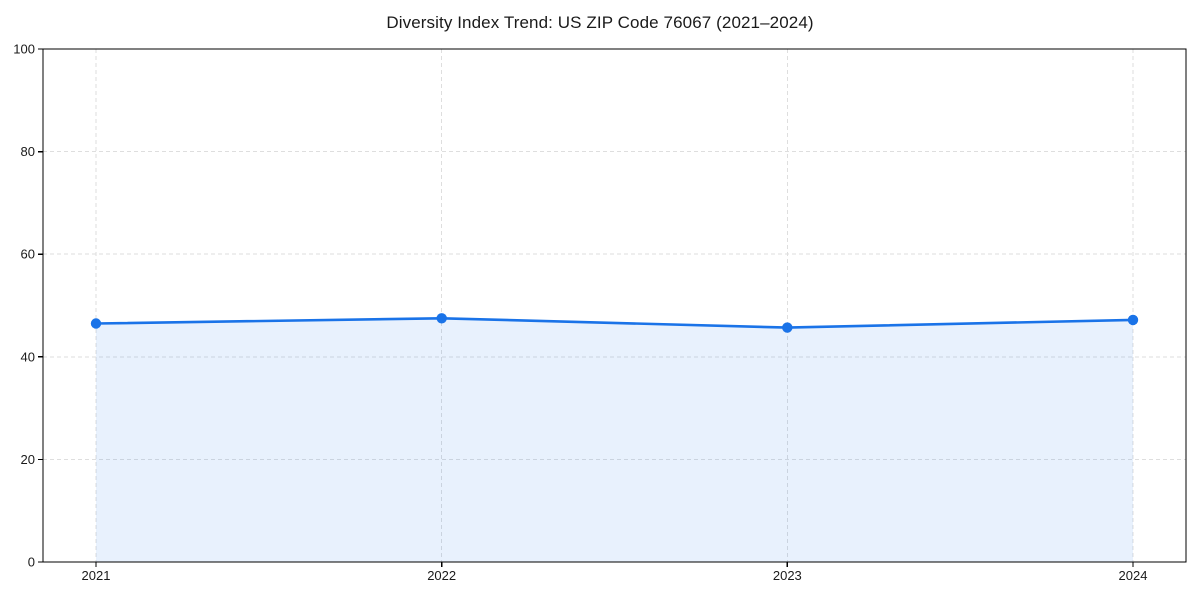  I want to click on trend-line, so click(614, 322).